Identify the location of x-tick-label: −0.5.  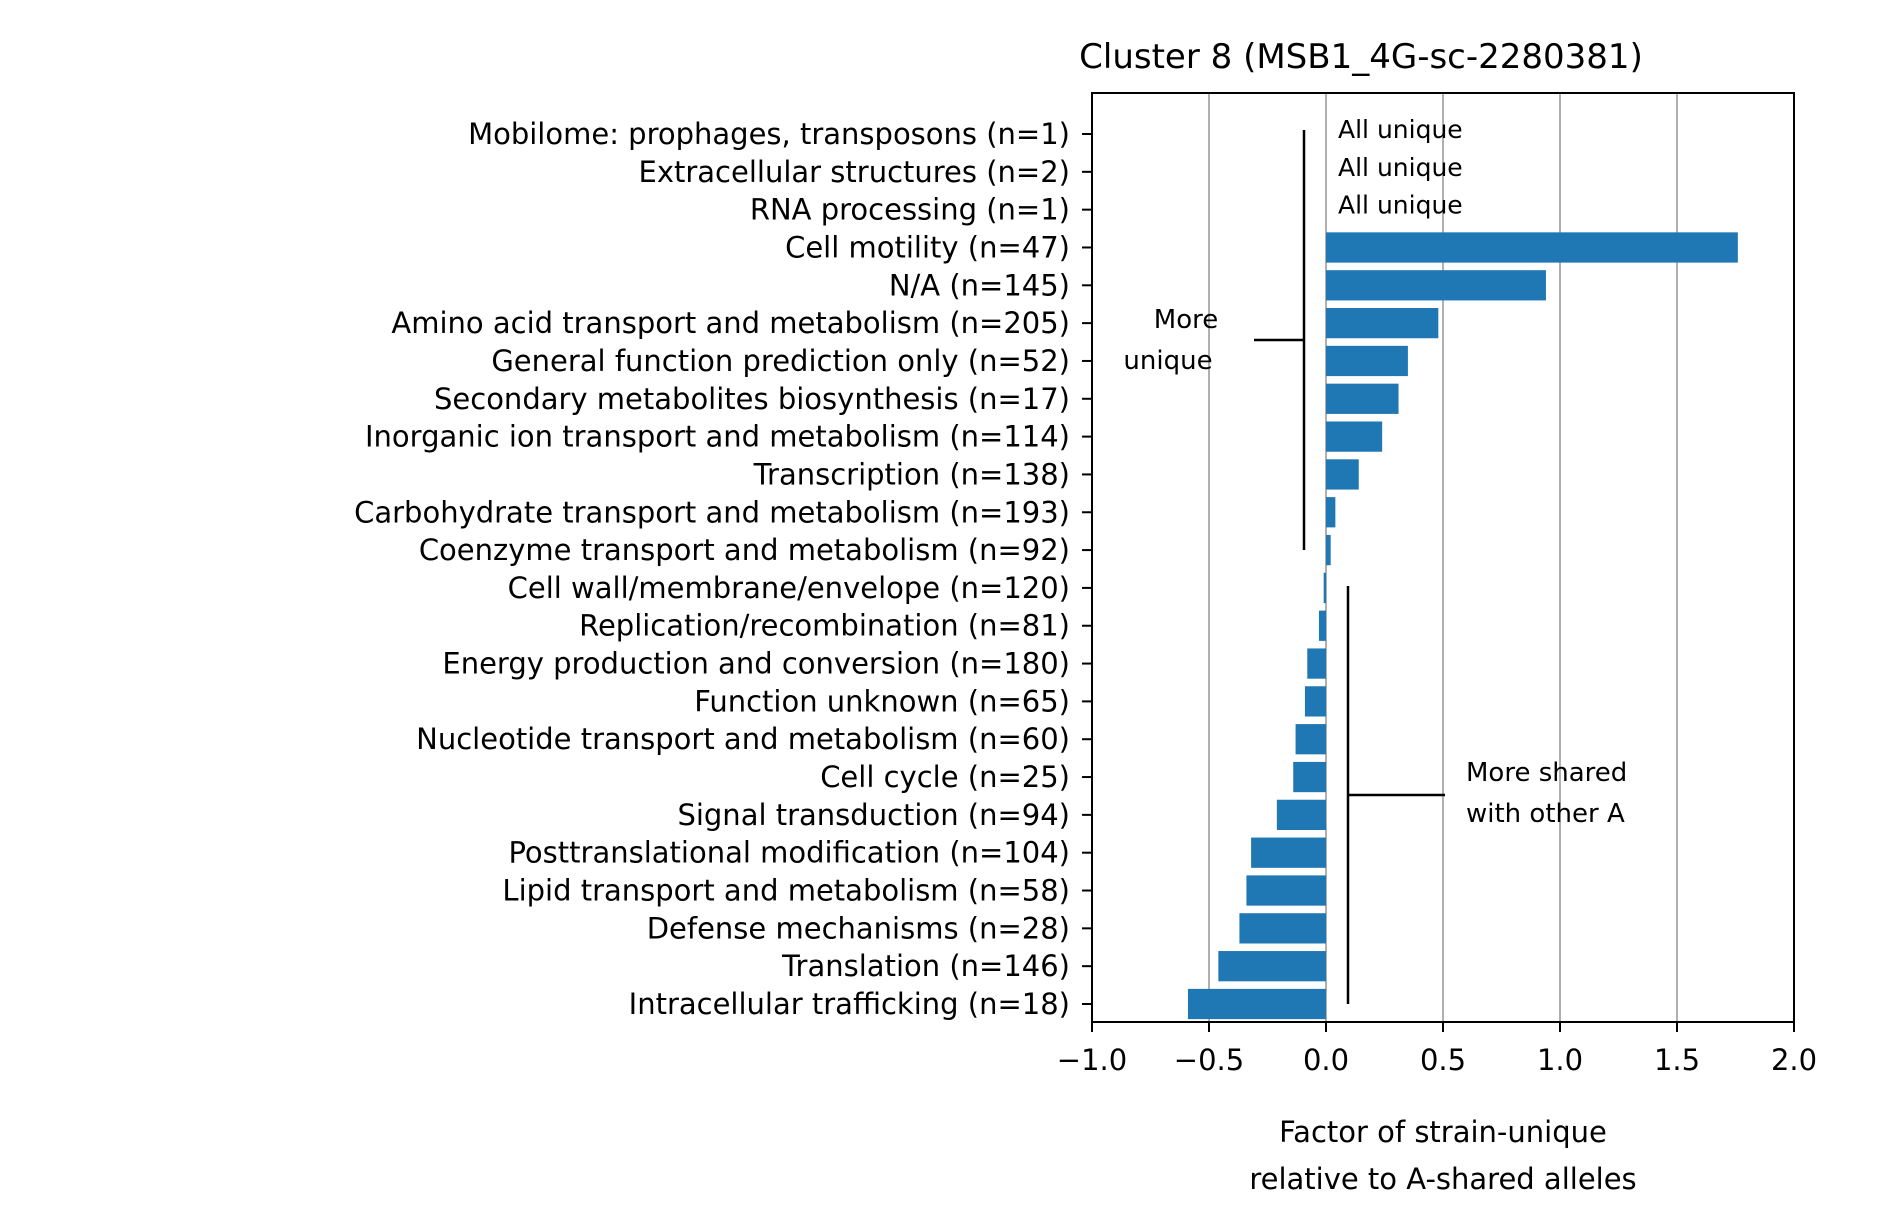
(1209, 1060).